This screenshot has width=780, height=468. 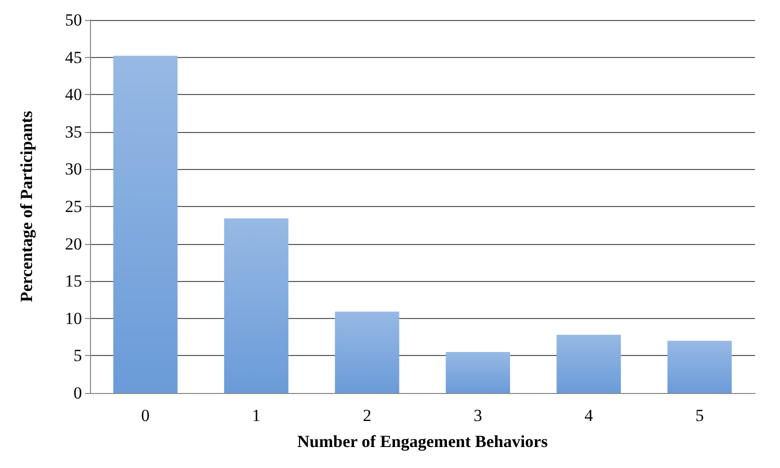 I want to click on x-tick-label: 0, so click(x=145, y=415).